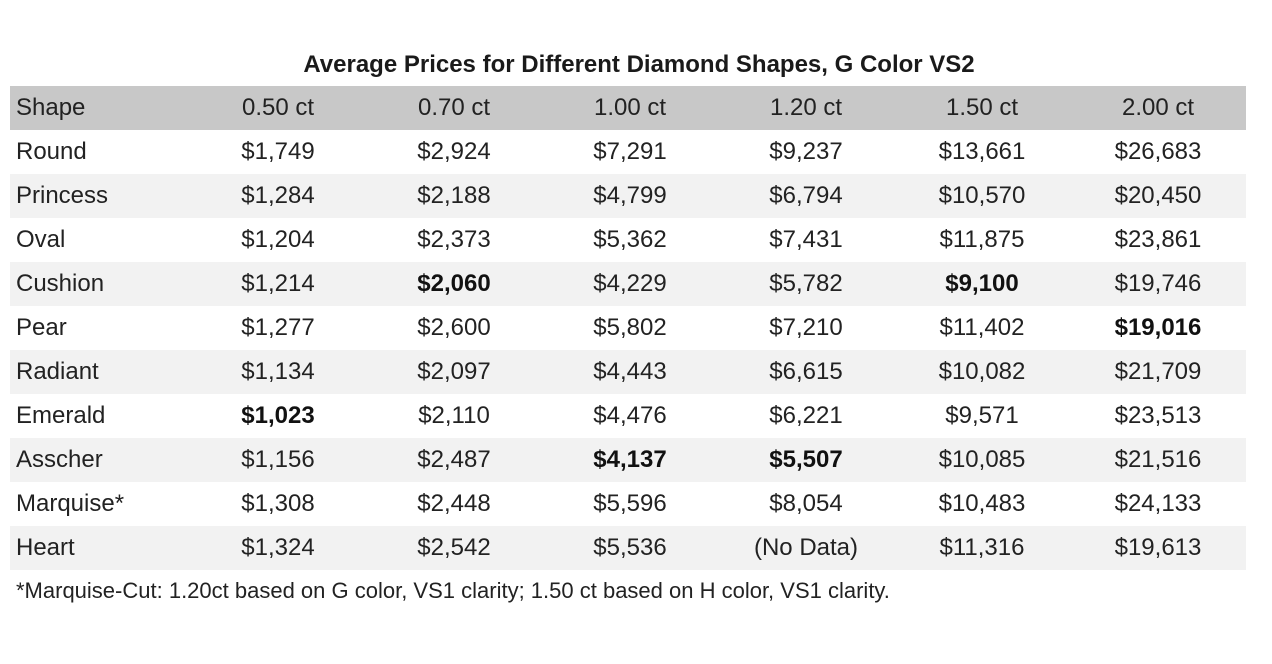 This screenshot has height=664, width=1272. I want to click on price-cell: $13,661, so click(982, 151).